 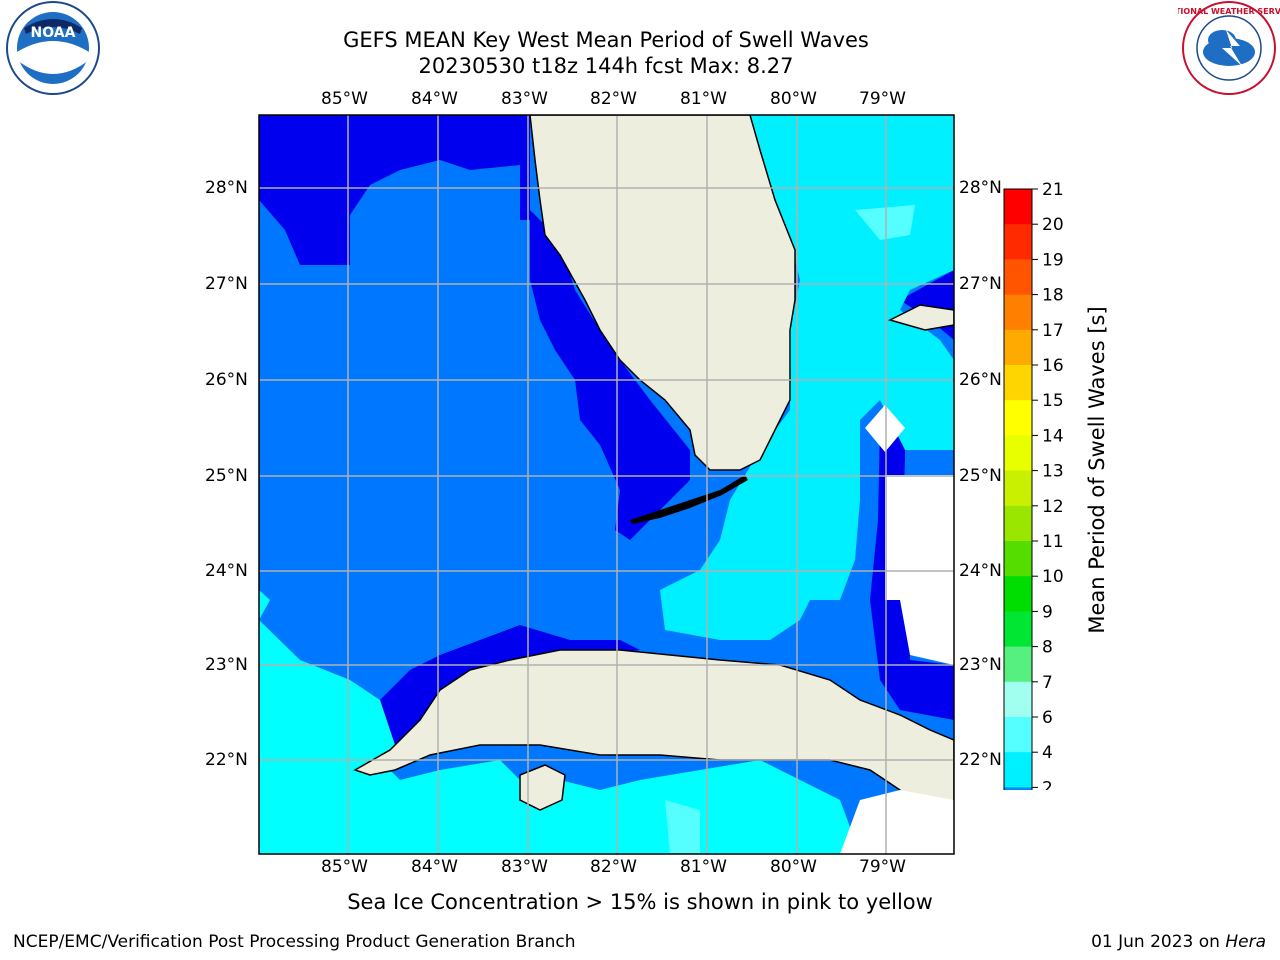 I want to click on lon-tick-top: 81°W, so click(x=703, y=99).